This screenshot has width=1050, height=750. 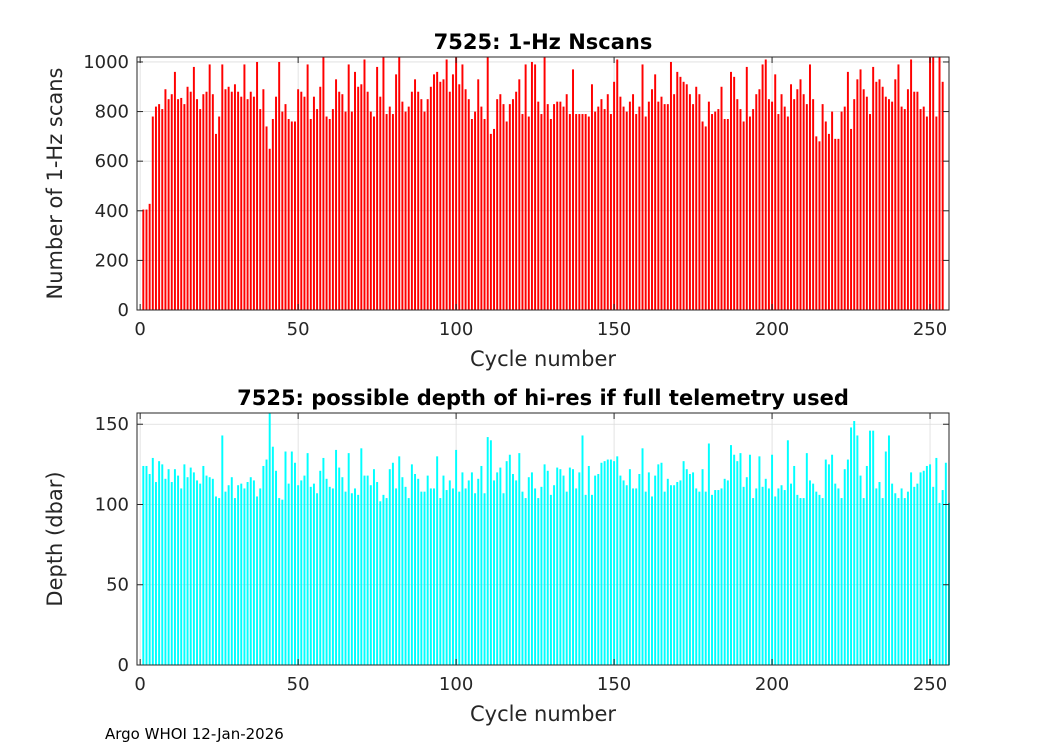 I want to click on y-tick-label: 800, so click(x=112, y=112).